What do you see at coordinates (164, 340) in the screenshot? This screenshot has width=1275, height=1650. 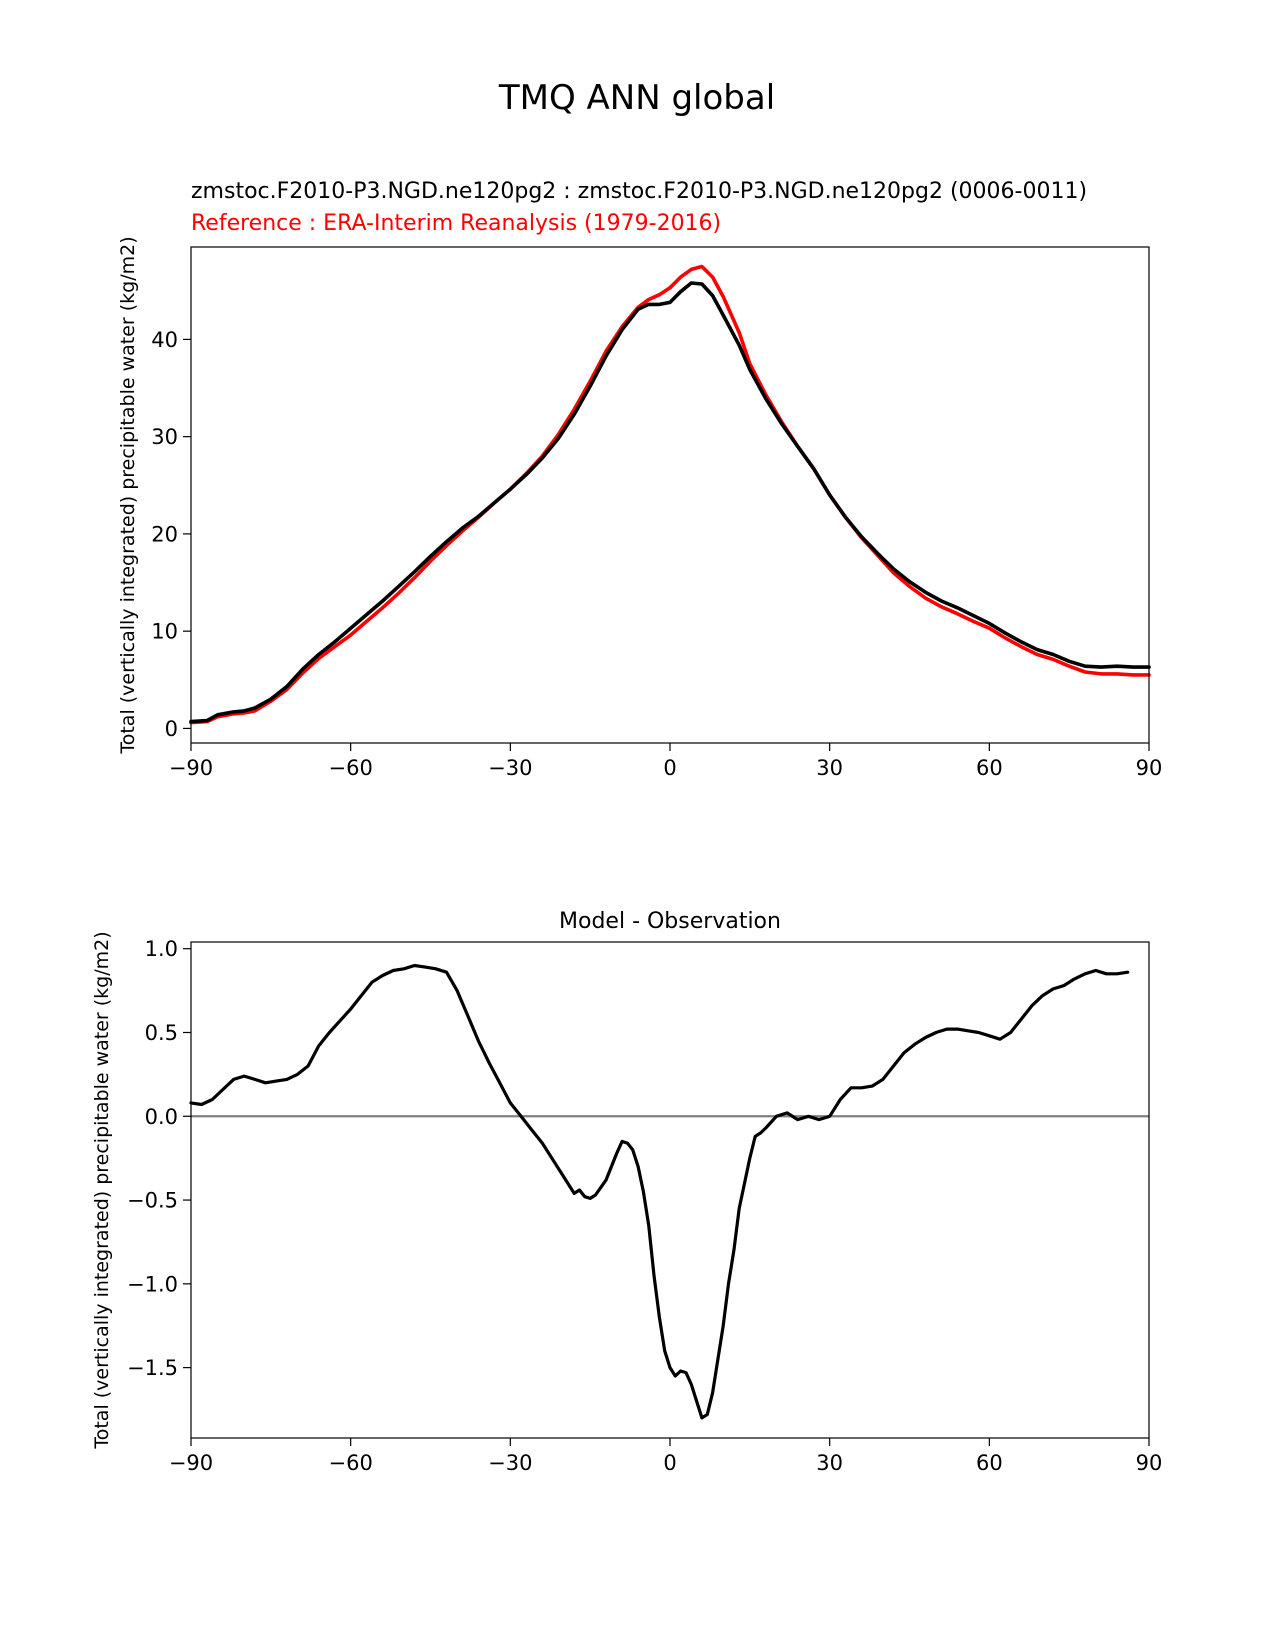 I see `y-tick-label: 40` at bounding box center [164, 340].